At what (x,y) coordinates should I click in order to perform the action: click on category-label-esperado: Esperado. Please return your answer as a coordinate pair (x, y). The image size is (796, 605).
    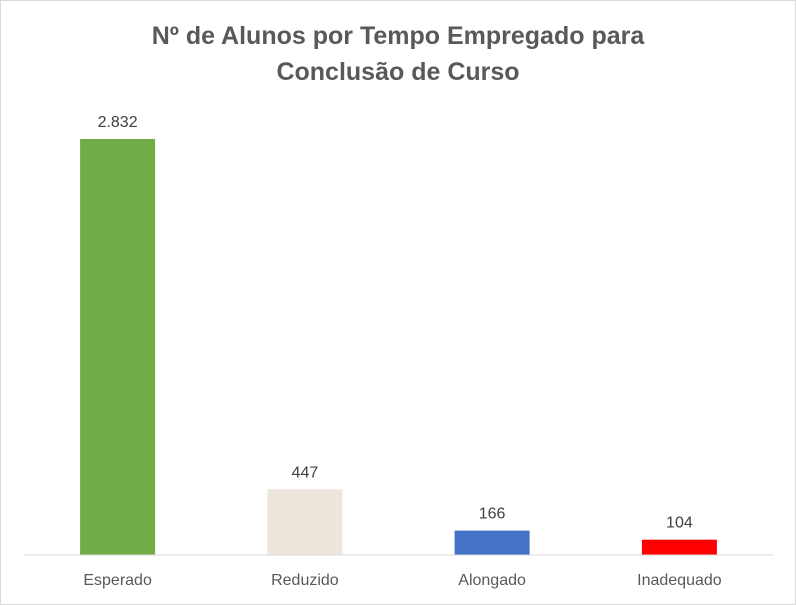
    Looking at the image, I should click on (117, 580).